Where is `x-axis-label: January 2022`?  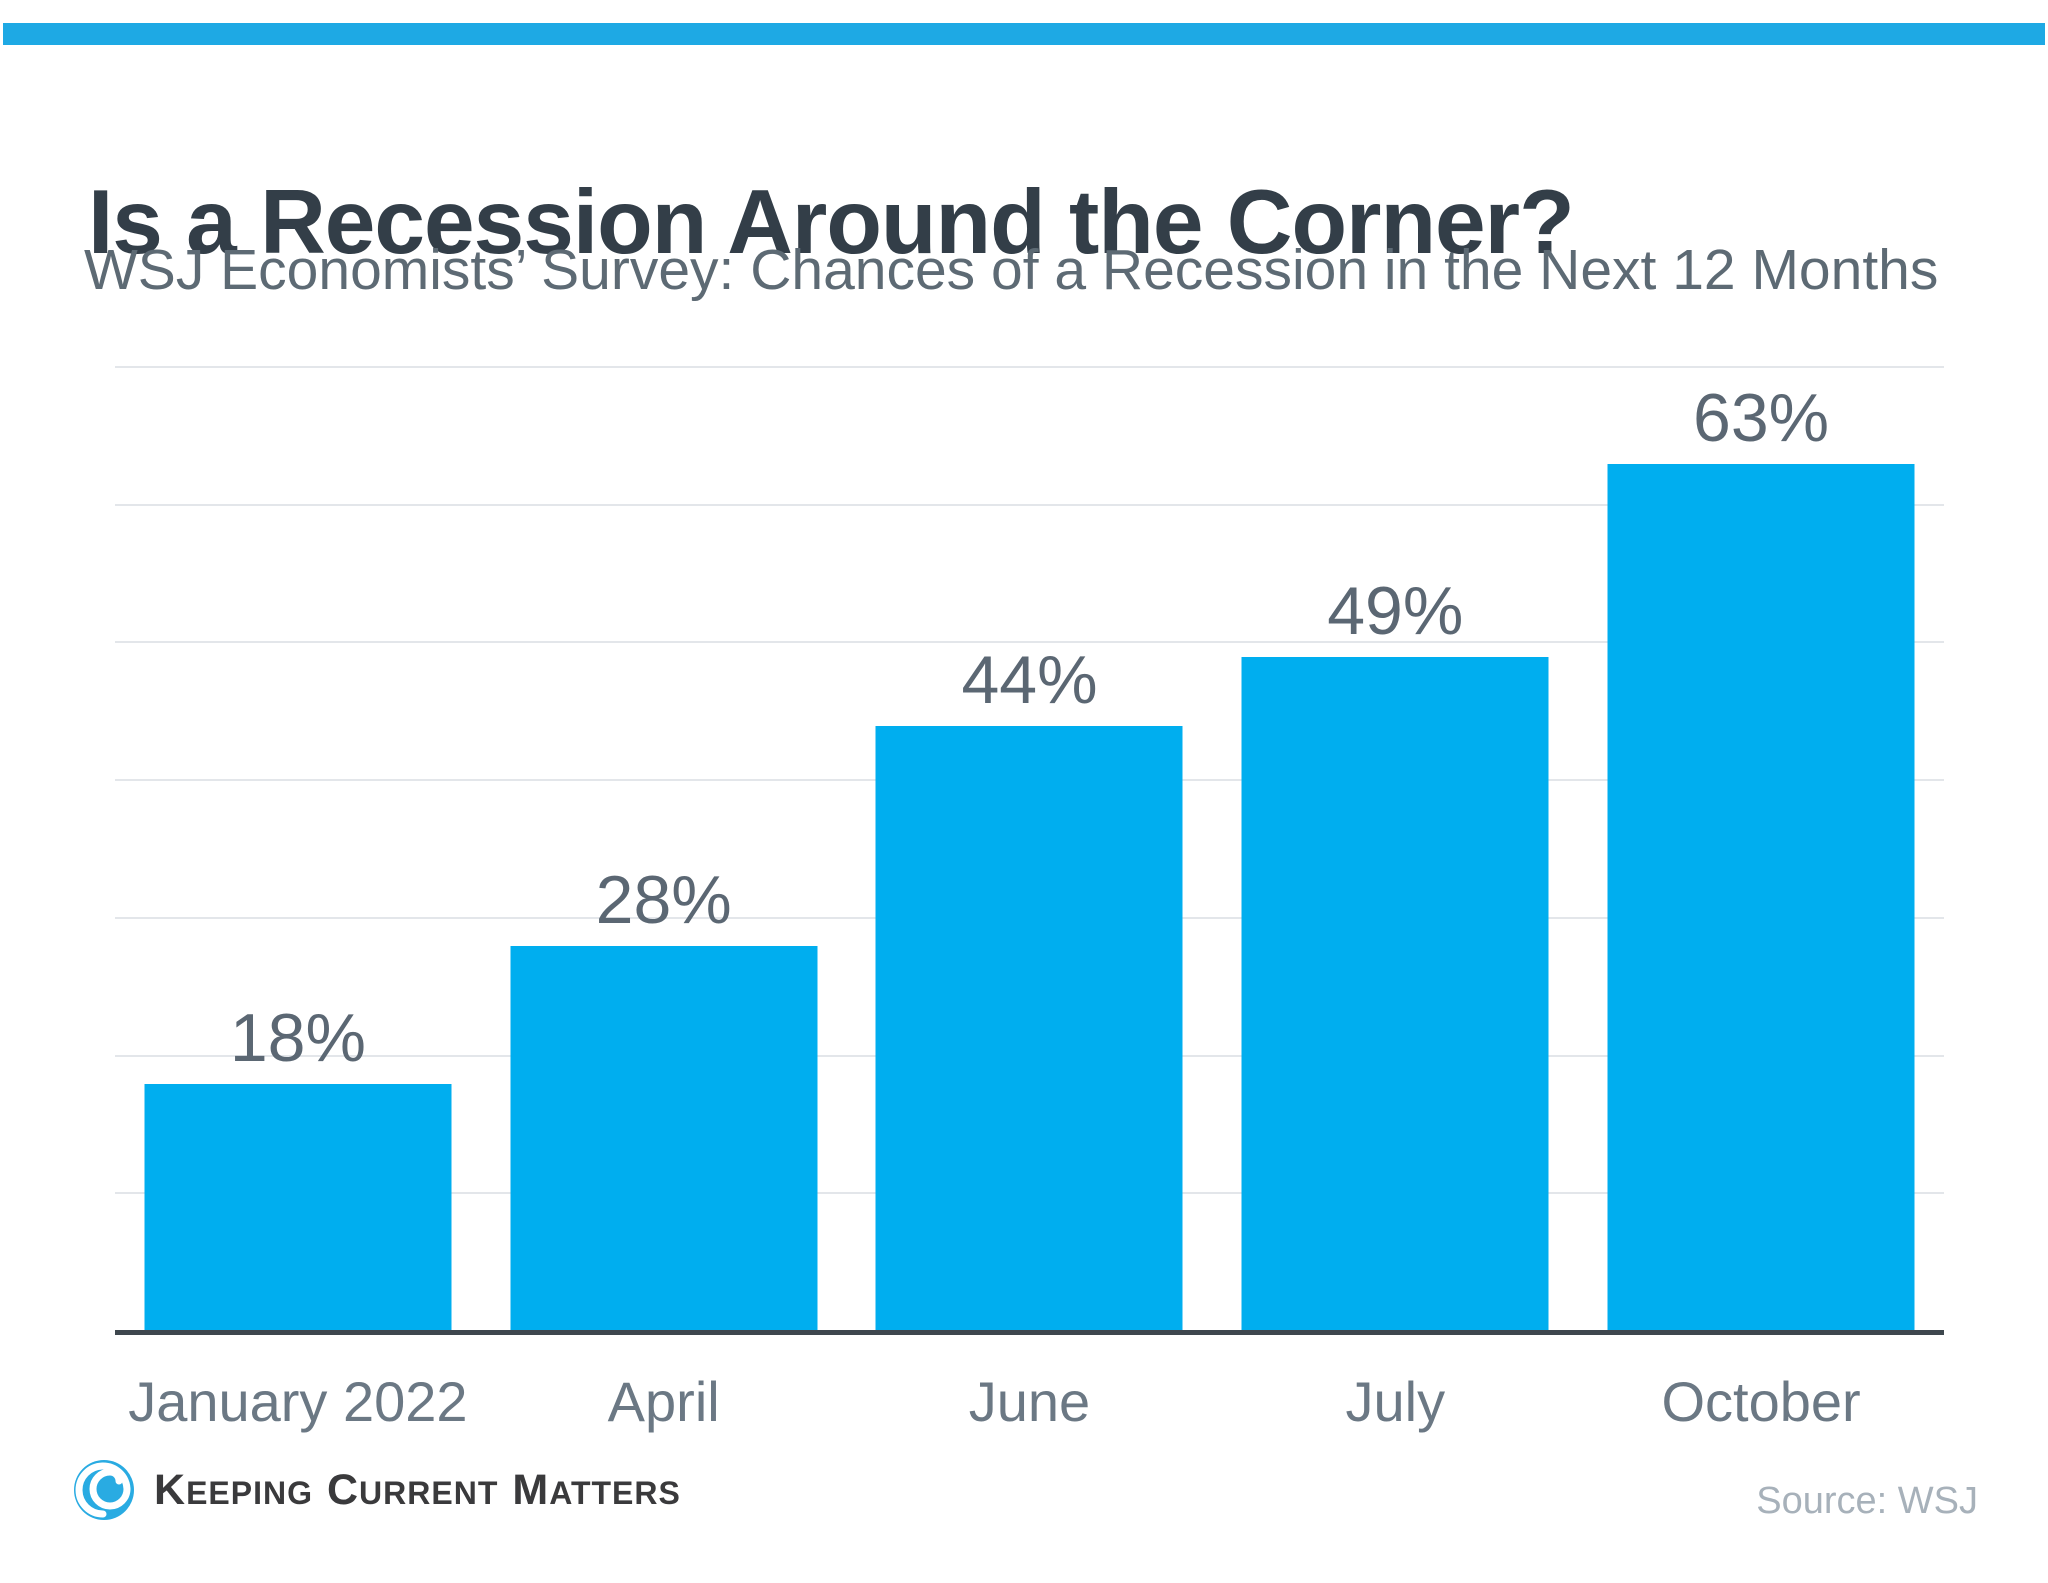 x-axis-label: January 2022 is located at coordinates (298, 1401).